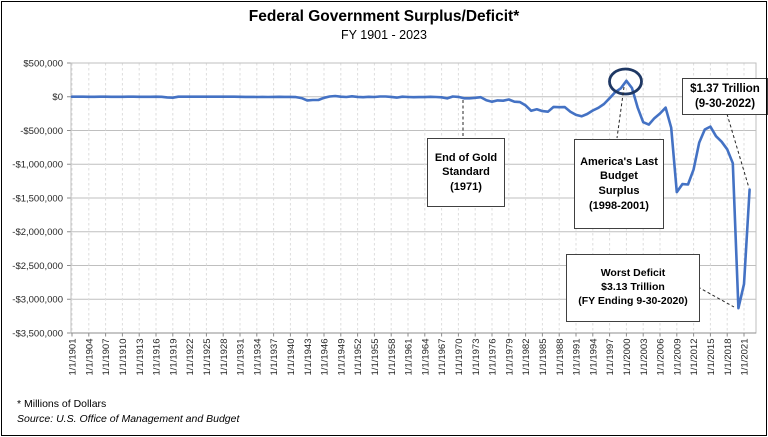 This screenshot has height=437, width=768. What do you see at coordinates (627, 357) in the screenshot?
I see `x-tick-label: 1/1/2000` at bounding box center [627, 357].